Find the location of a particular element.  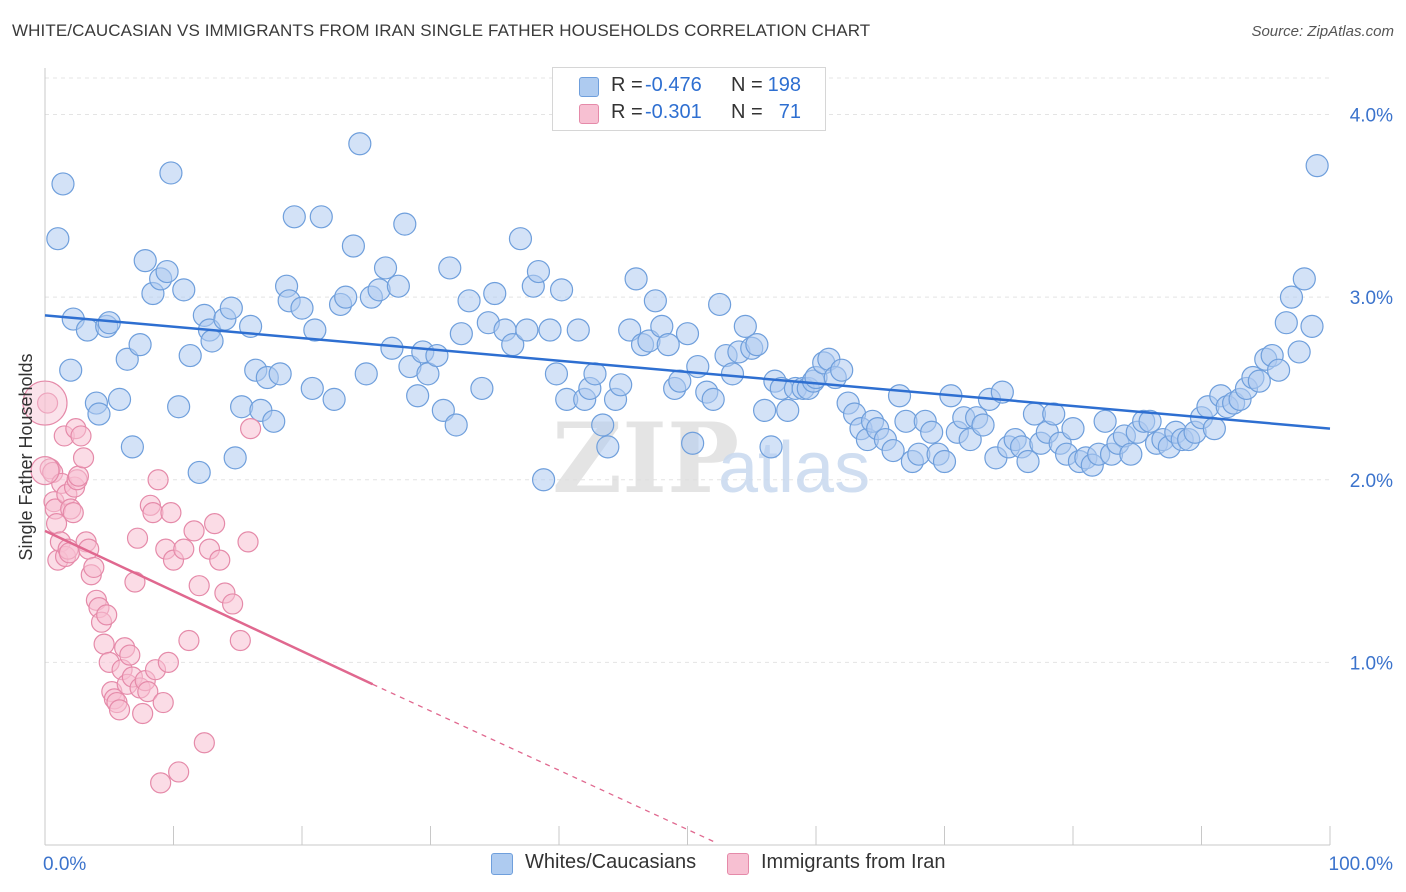

trendline-iran is located at coordinates (209, 607).